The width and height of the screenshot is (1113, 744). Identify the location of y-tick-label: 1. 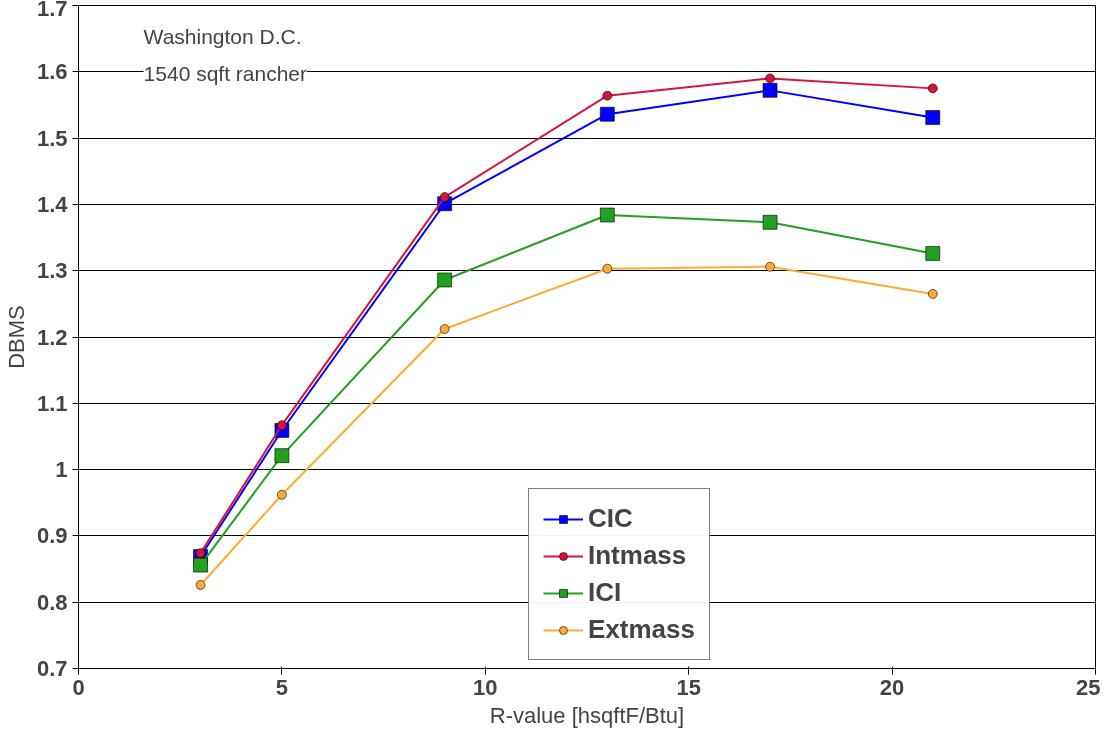
(61, 470).